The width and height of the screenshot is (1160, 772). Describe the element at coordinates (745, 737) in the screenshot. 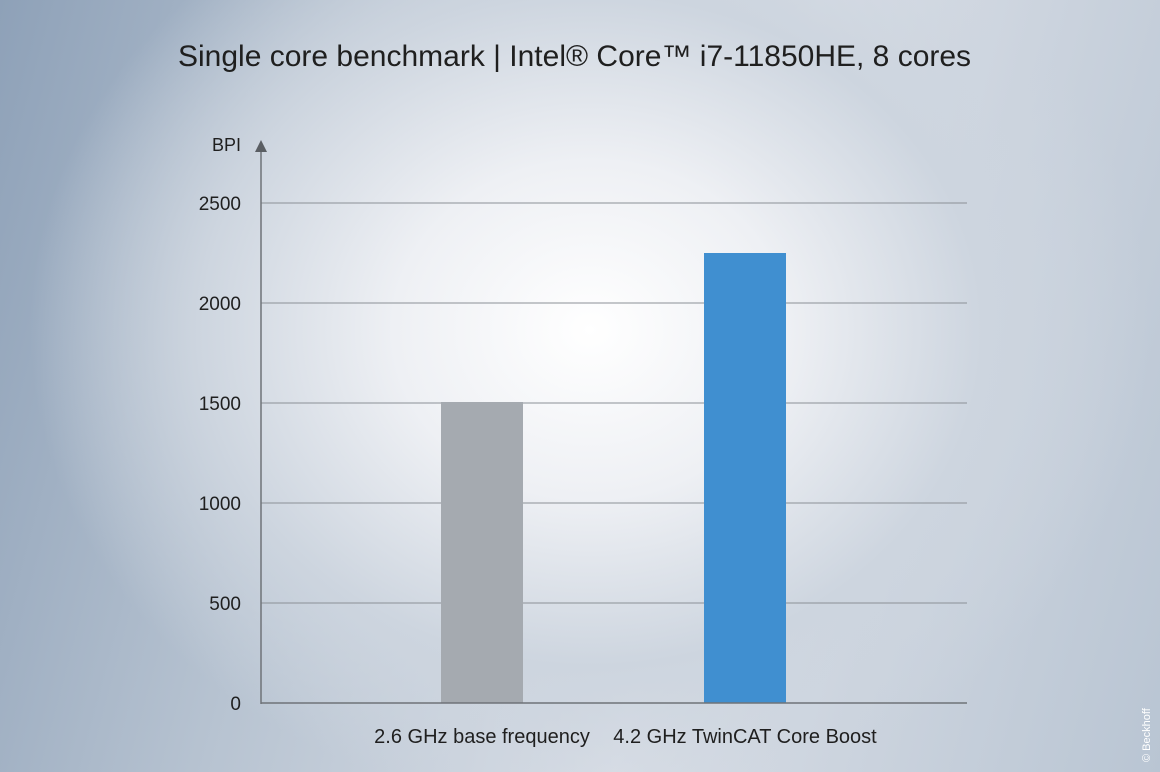

I see `category-label: 4.2 GHz TwinCAT Core Boost` at that location.